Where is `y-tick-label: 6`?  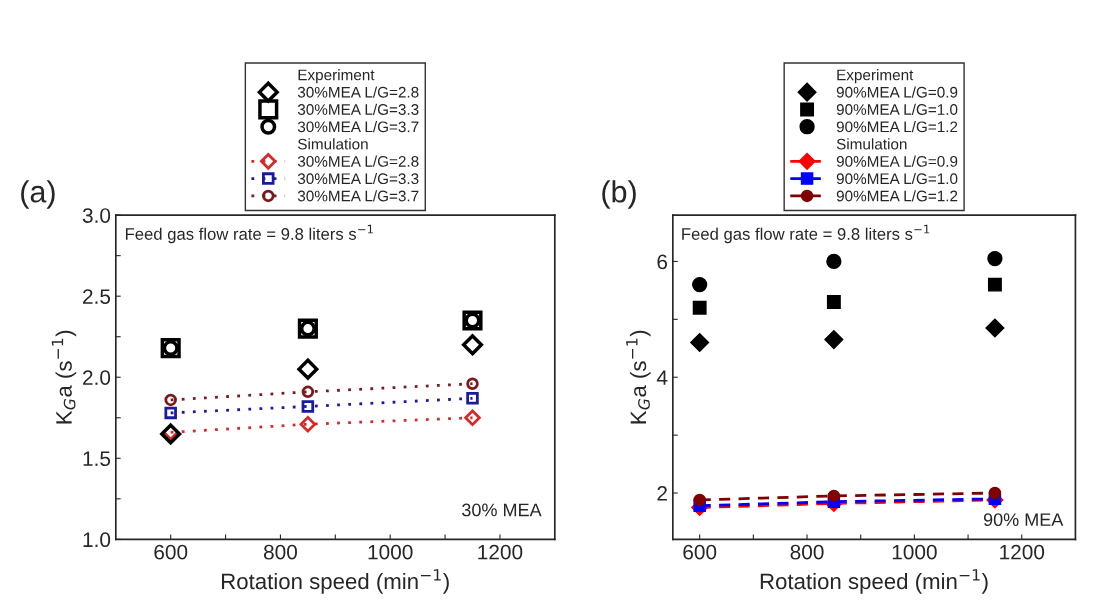 y-tick-label: 6 is located at coordinates (662, 262).